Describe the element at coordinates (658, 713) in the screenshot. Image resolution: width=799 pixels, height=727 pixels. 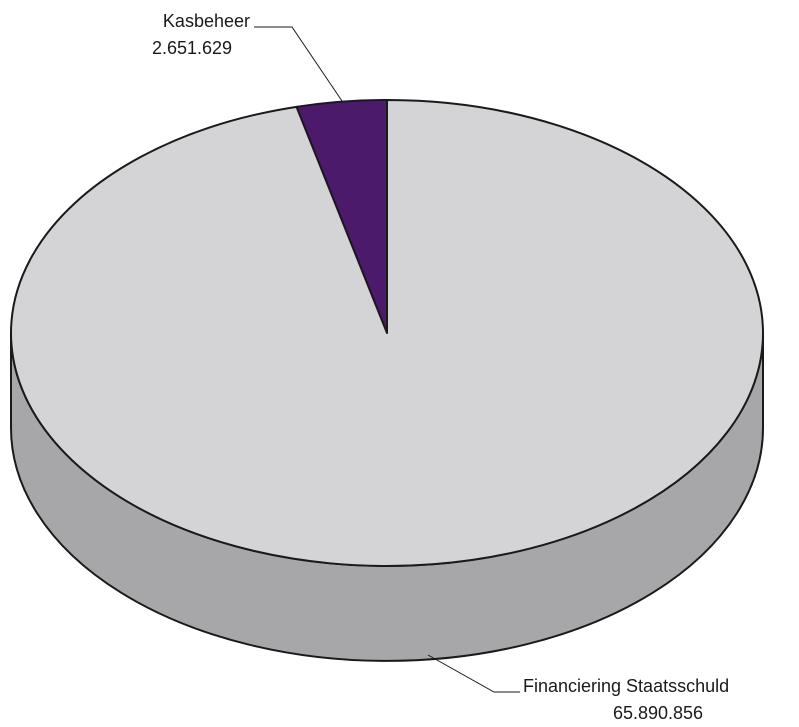
I see `slice-value-financiering-staatsschuld: 65.890.856` at that location.